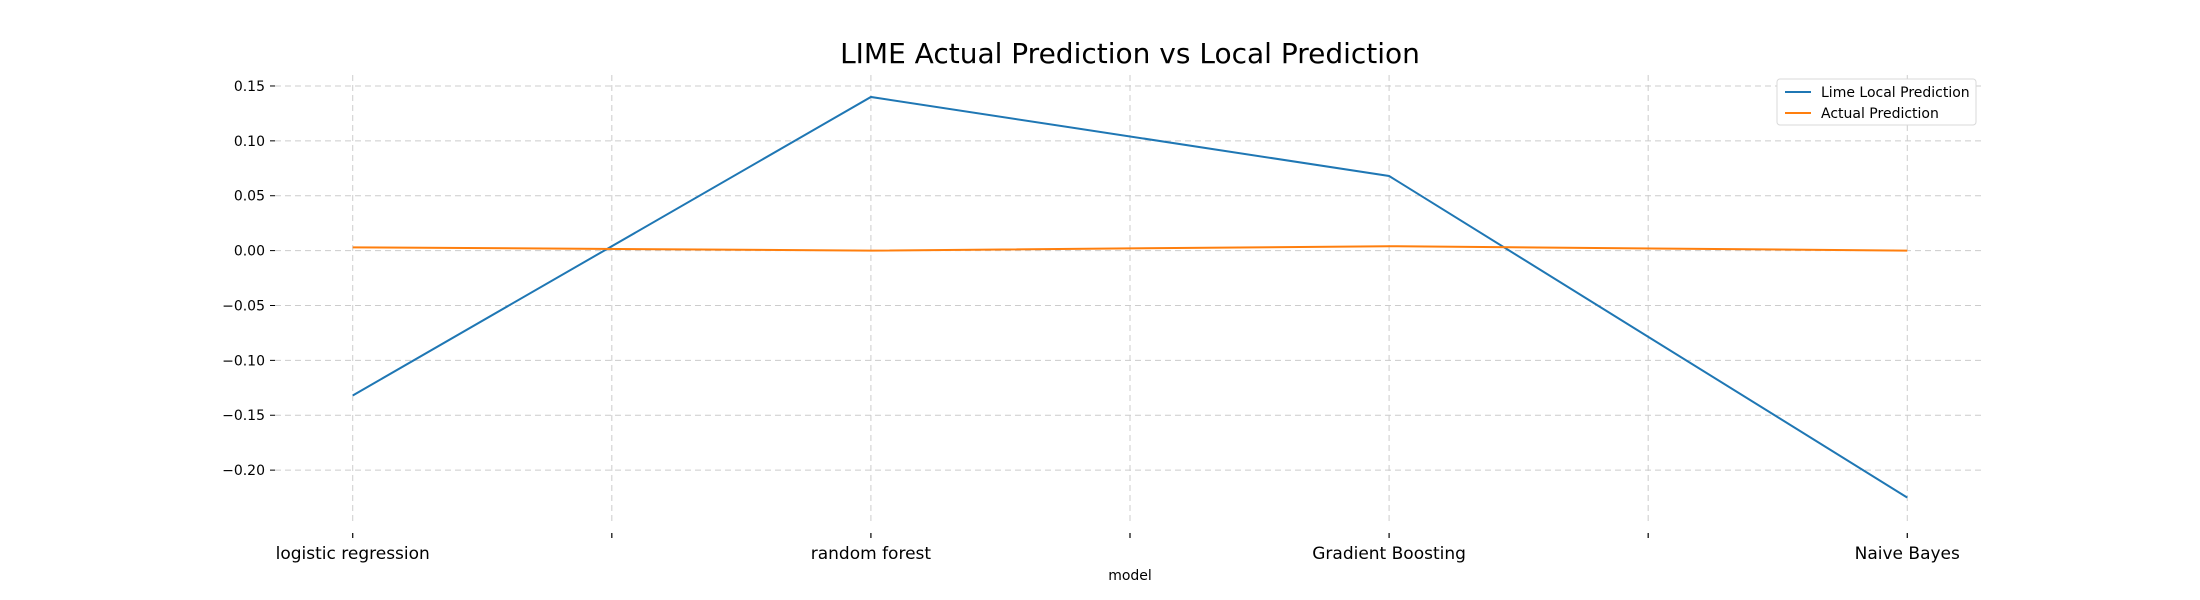 The height and width of the screenshot is (600, 2200). What do you see at coordinates (243, 361) in the screenshot?
I see `y-tick-label: −0.10` at bounding box center [243, 361].